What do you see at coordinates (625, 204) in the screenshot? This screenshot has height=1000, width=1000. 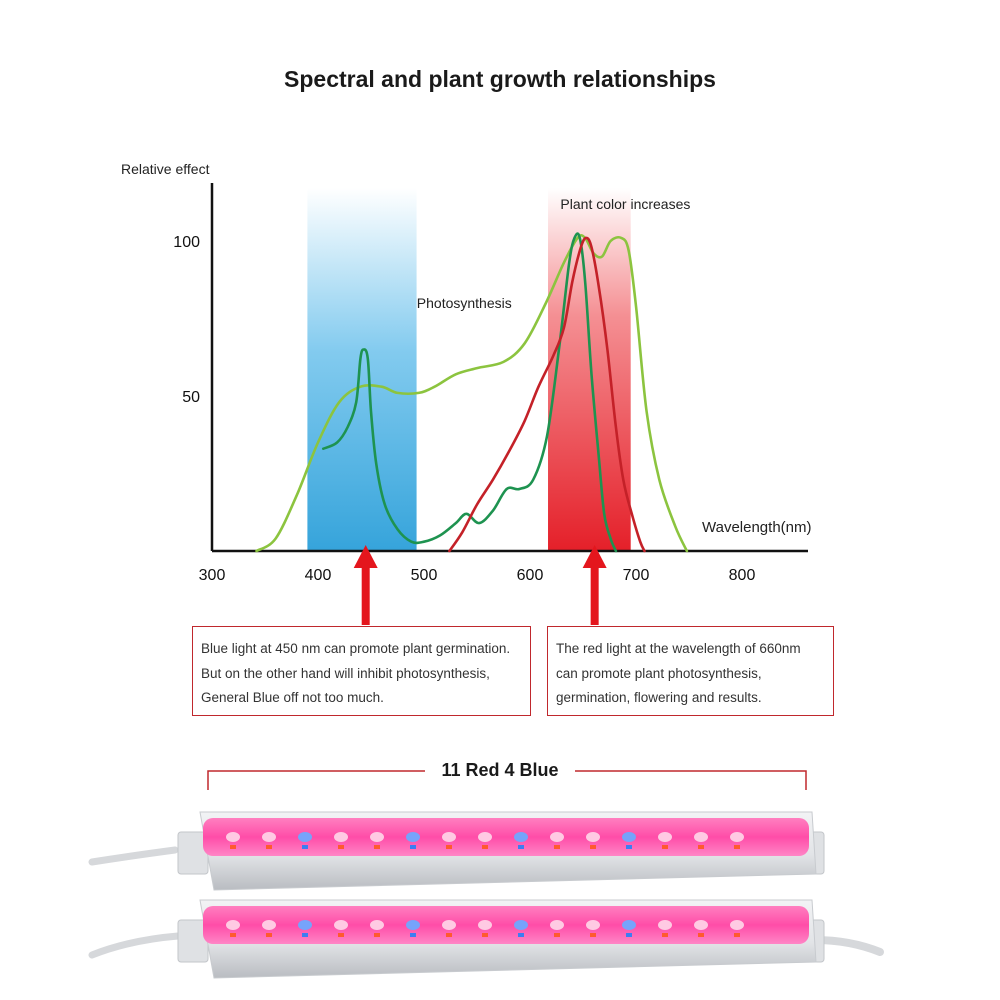 I see `chart-annotation: Plant color increases` at bounding box center [625, 204].